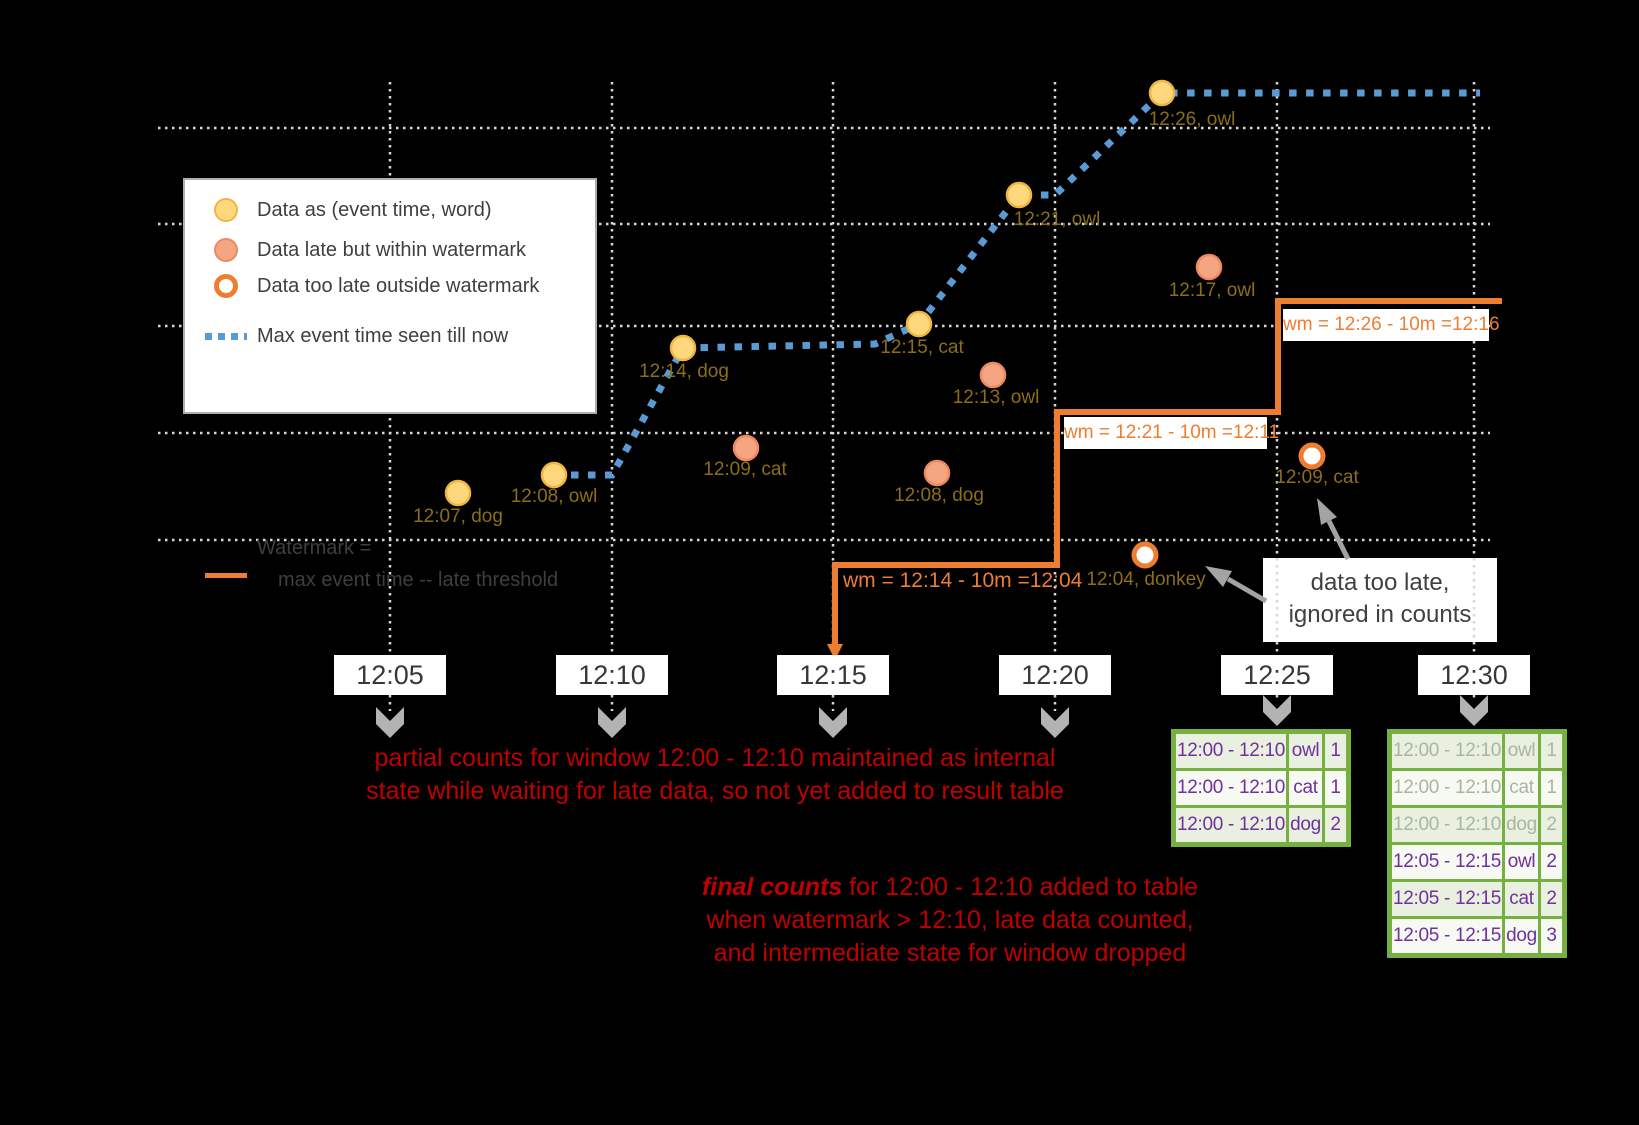 Image resolution: width=1639 pixels, height=1125 pixels. I want to click on legend-label: Max event time seen till now, so click(383, 335).